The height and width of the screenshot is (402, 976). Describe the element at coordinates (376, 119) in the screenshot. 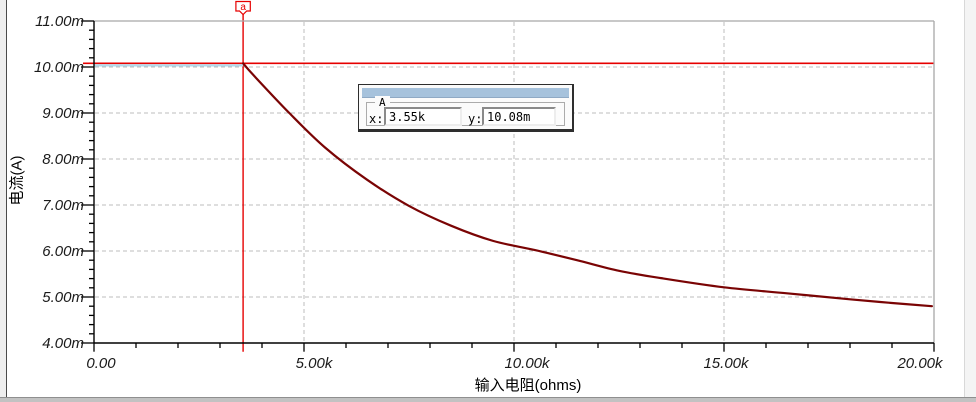

I see `cursor-x-label: x:` at that location.